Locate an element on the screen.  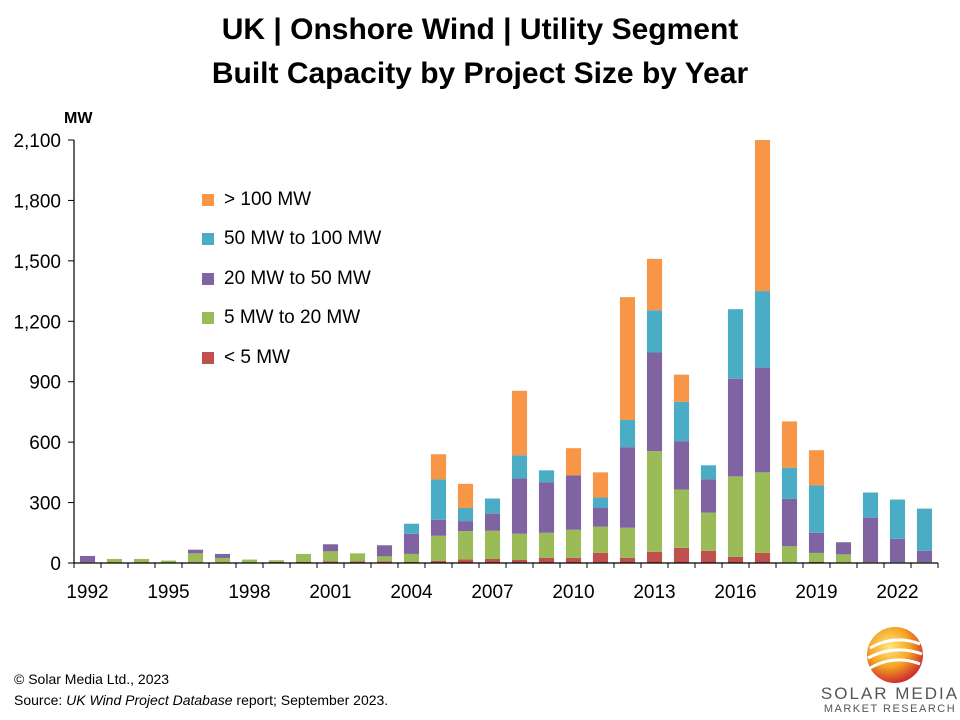
legend-item: 20 MW to 50 MW is located at coordinates (291, 279).